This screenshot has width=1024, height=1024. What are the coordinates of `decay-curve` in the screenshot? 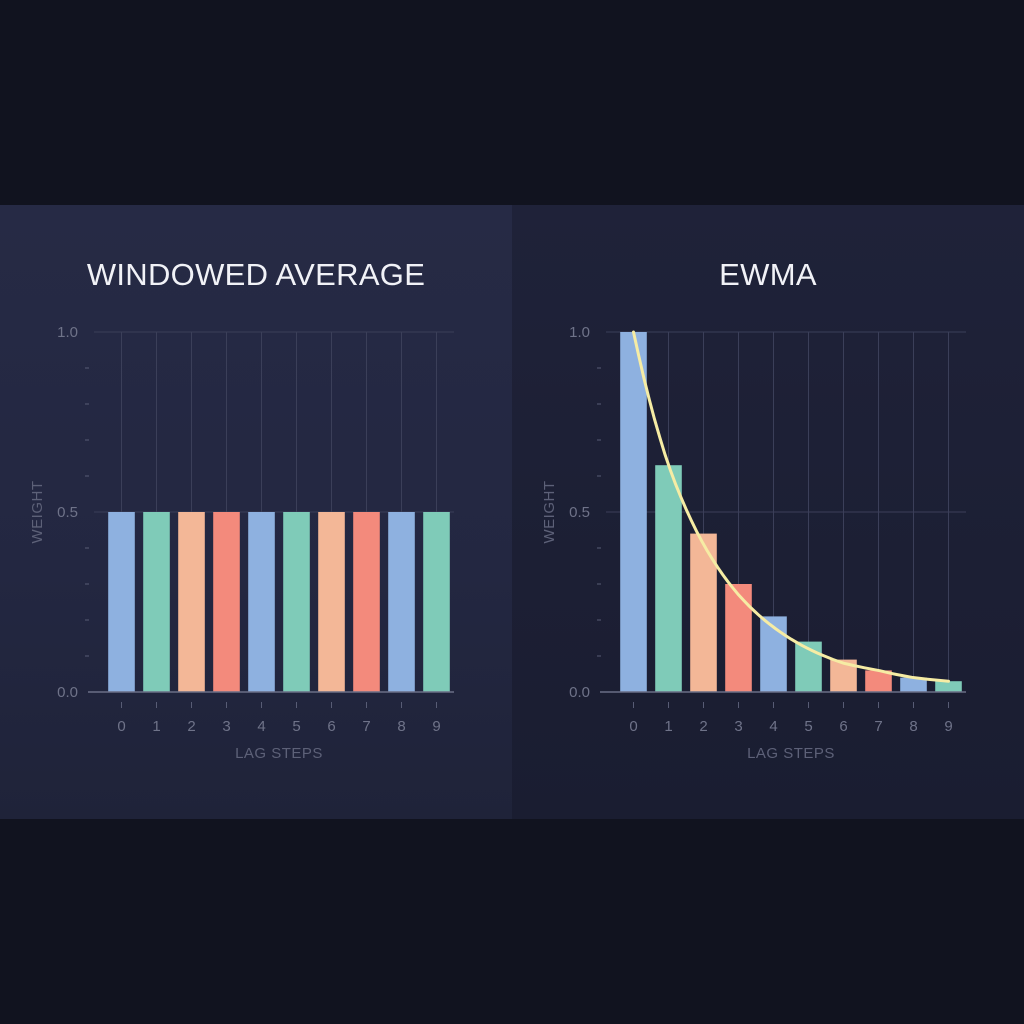 It's located at (791, 506).